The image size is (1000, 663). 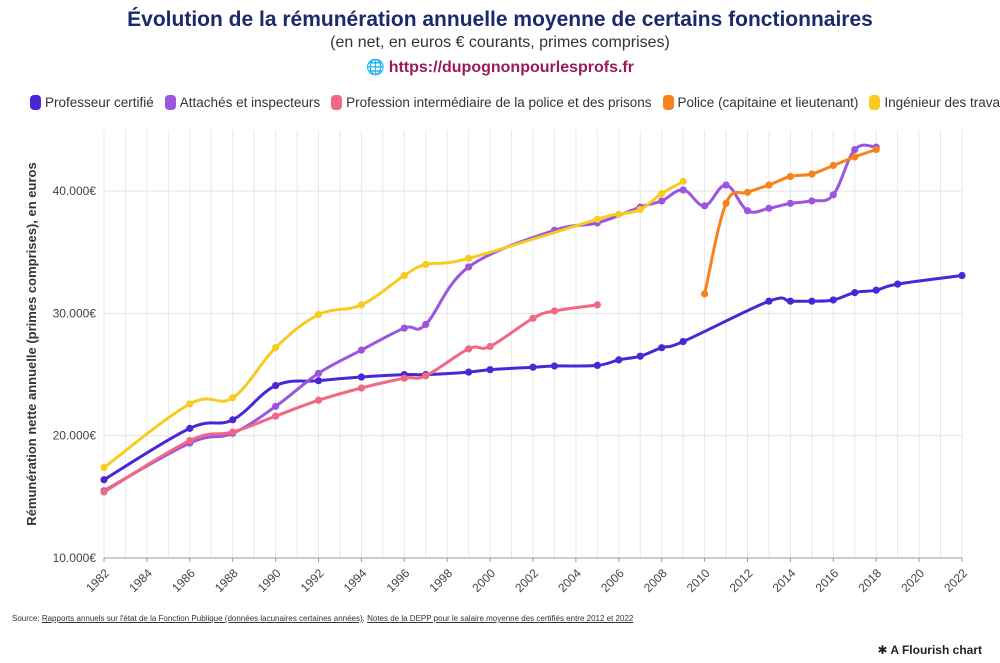 What do you see at coordinates (827, 580) in the screenshot?
I see `x-tick-label: 2016` at bounding box center [827, 580].